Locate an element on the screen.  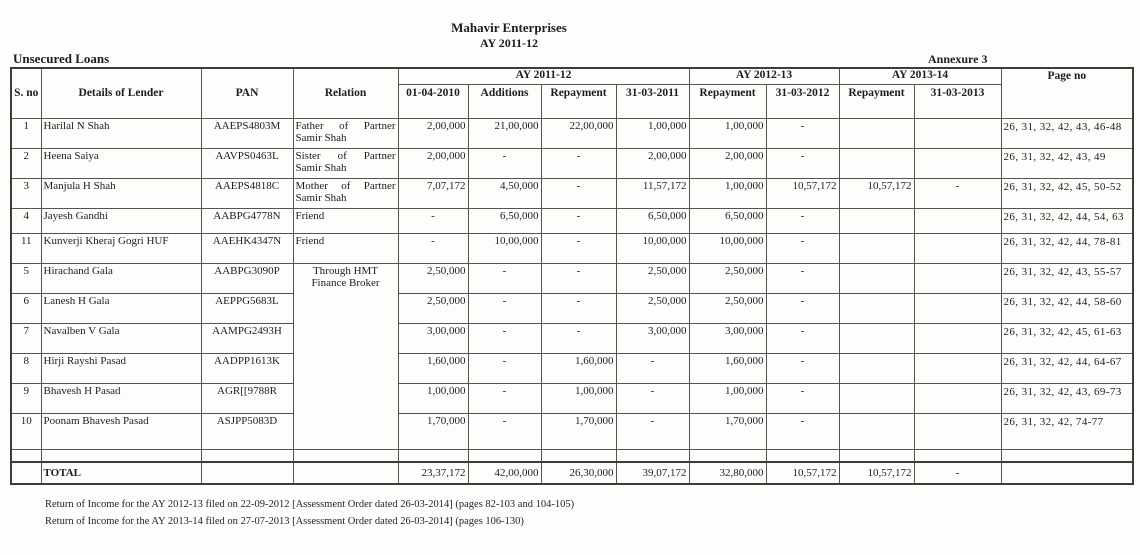
cell-amount: 1,60,000 is located at coordinates (433, 368).